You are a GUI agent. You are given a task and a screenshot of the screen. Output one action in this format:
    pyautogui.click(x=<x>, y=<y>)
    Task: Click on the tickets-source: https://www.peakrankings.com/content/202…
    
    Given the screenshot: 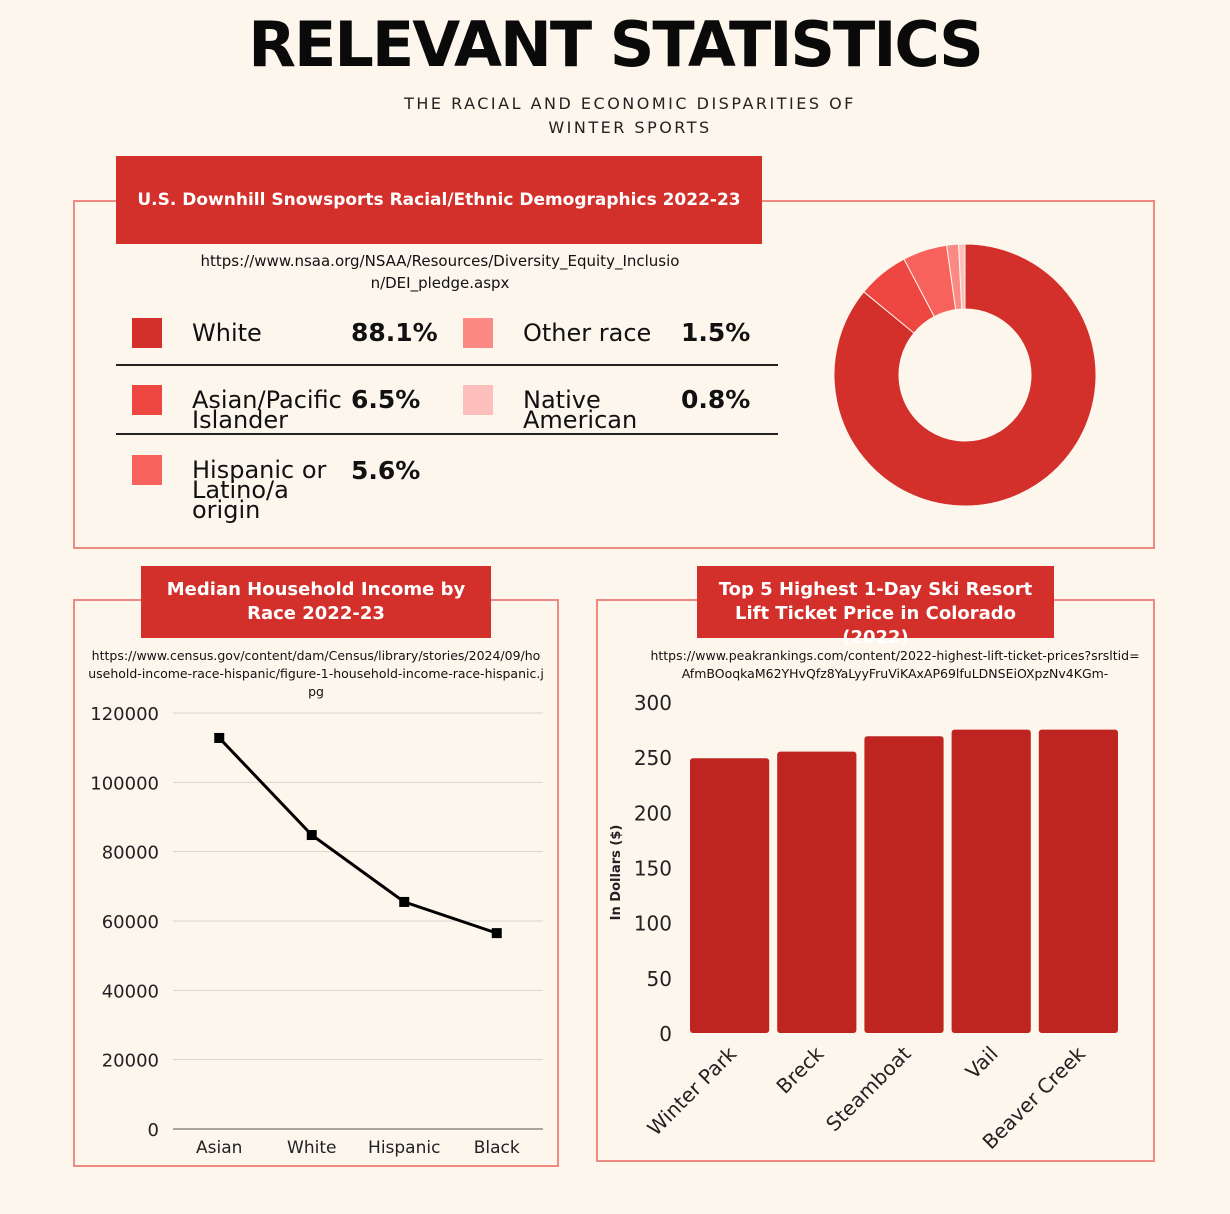 What is the action you would take?
    pyautogui.click(x=895, y=664)
    